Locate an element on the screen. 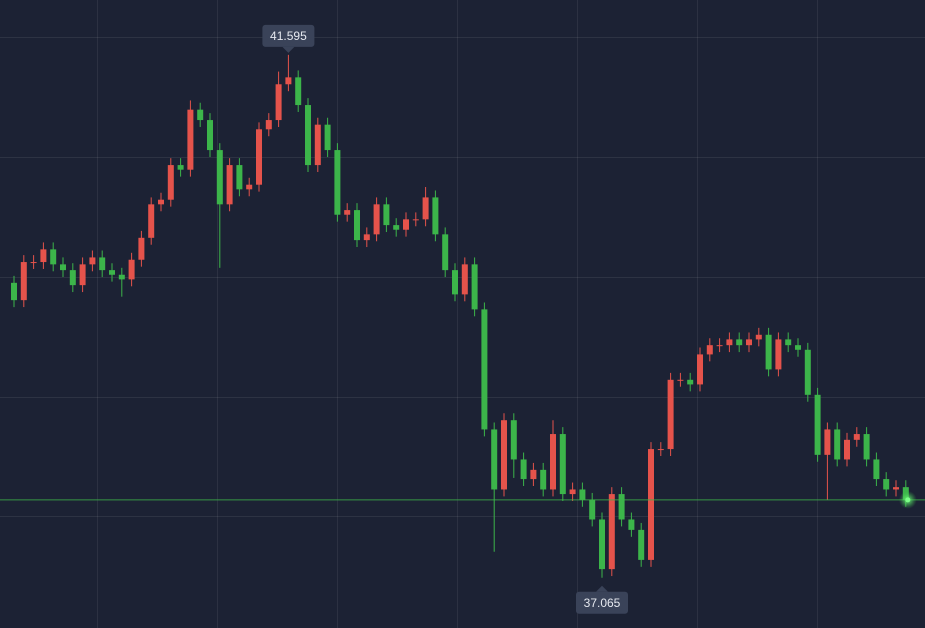 The width and height of the screenshot is (925, 628). tag-label: 41.595 is located at coordinates (288, 36).